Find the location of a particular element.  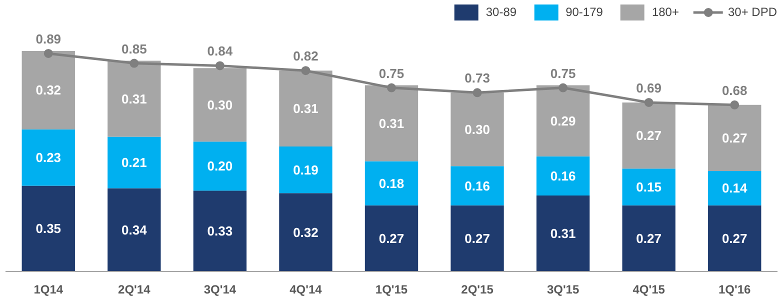

data-label: 0.15 is located at coordinates (649, 186).